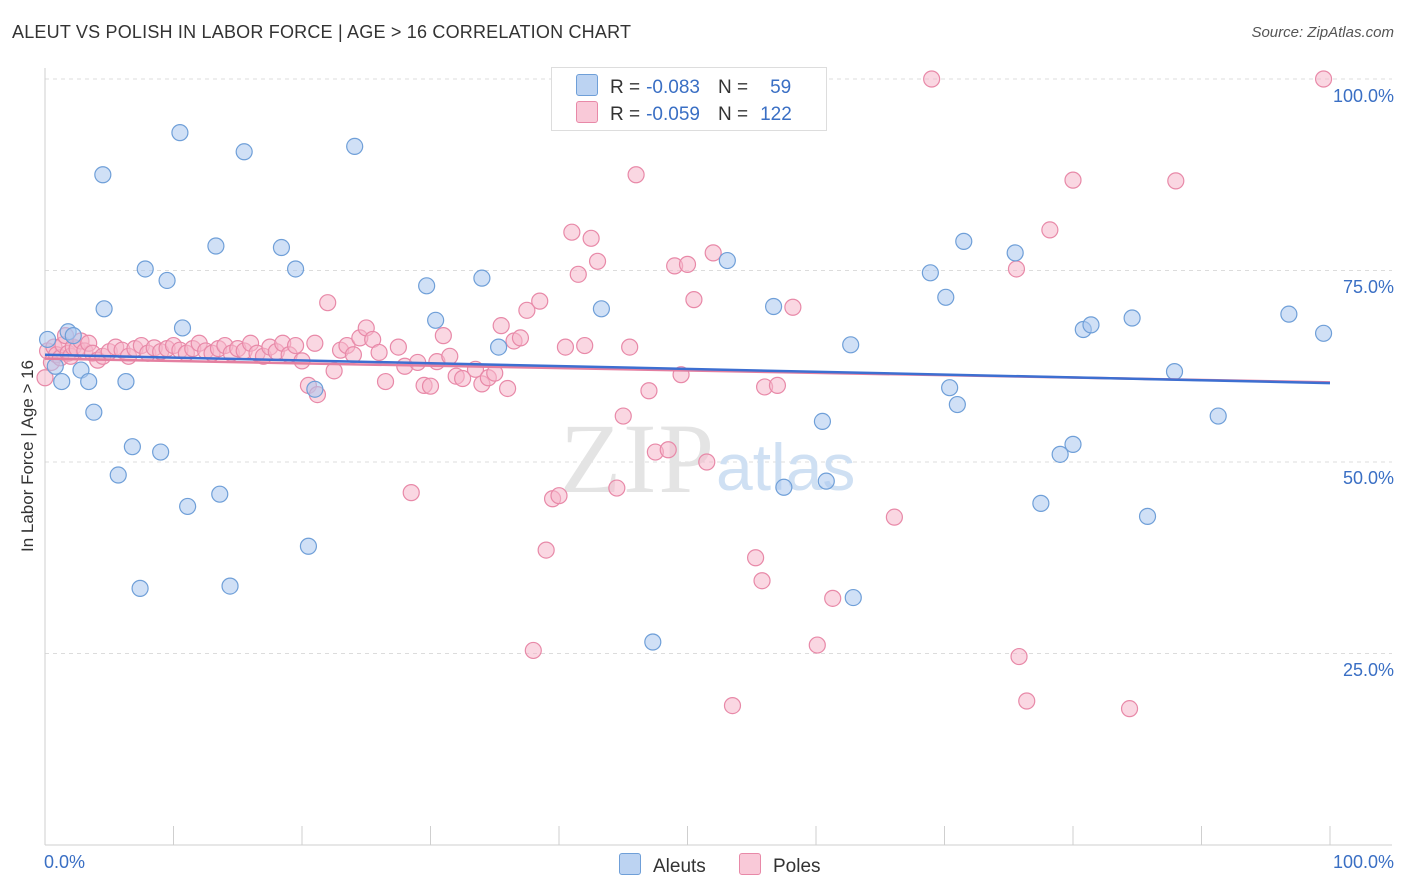 This screenshot has width=1406, height=892. What do you see at coordinates (673, 87) in the screenshot?
I see `aleuts-r-value: -0.083` at bounding box center [673, 87].